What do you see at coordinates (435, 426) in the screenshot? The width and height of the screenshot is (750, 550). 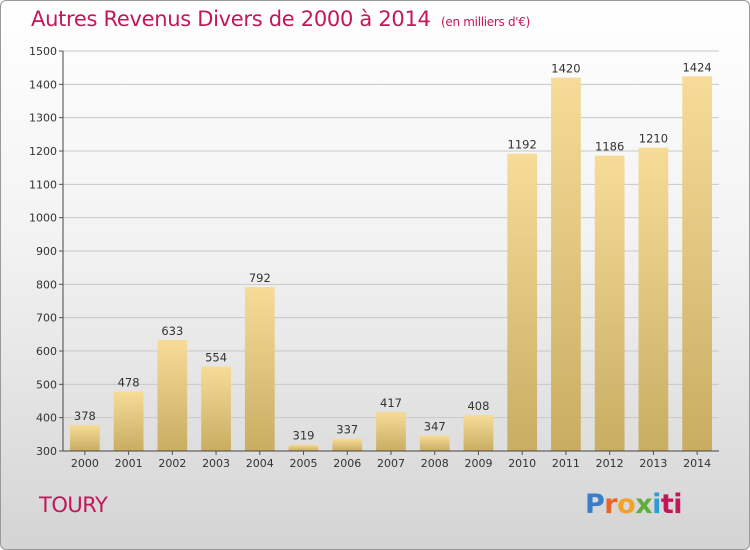 I see `bar-value-label: 347` at bounding box center [435, 426].